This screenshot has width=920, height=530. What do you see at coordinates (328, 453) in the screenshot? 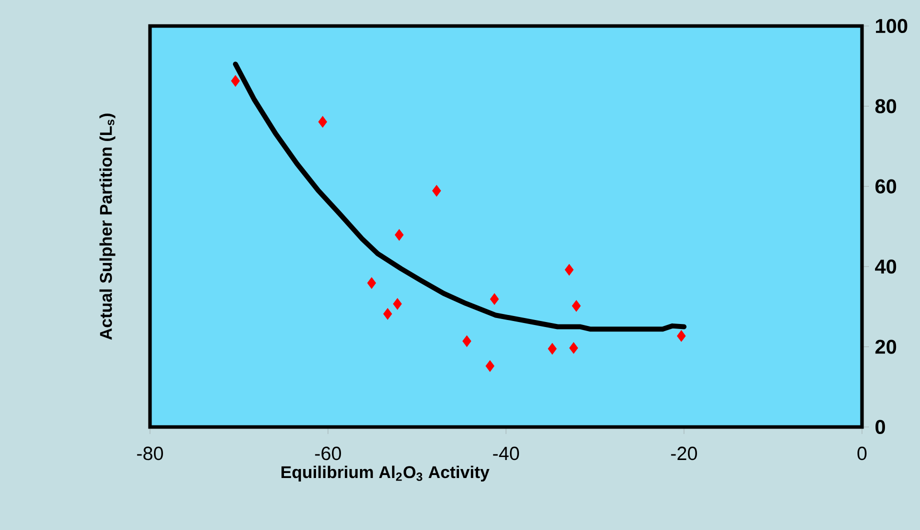
I see `x-tick-label: -60` at bounding box center [328, 453].